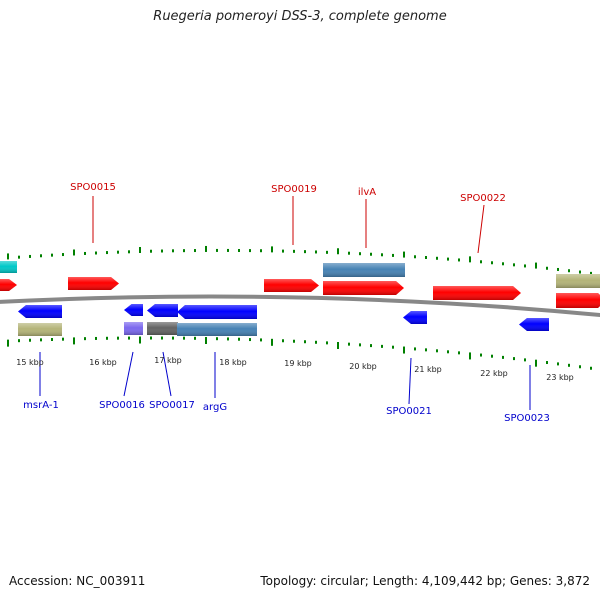  What do you see at coordinates (494, 373) in the screenshot?
I see `scale-label: 22 kbp` at bounding box center [494, 373].